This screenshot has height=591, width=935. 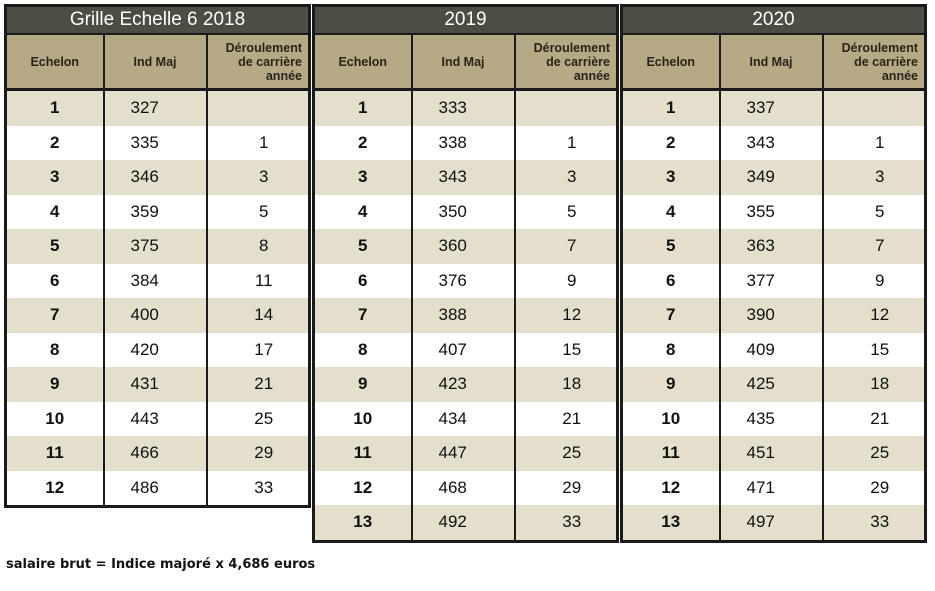 What do you see at coordinates (873, 280) in the screenshot?
I see `deroulement-cell: 9` at bounding box center [873, 280].